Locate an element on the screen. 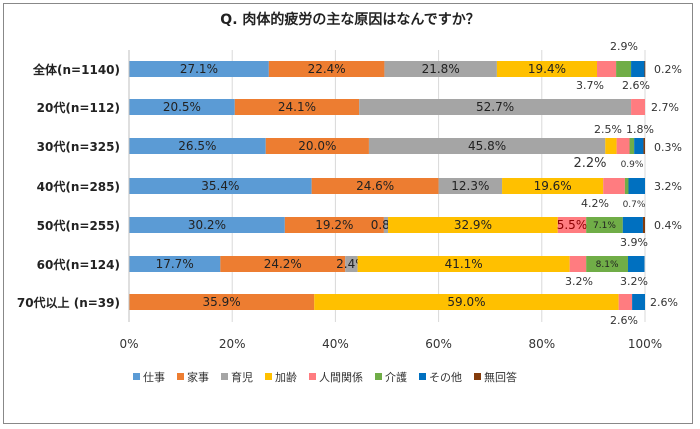  data-label: 52.7% is located at coordinates (495, 107).